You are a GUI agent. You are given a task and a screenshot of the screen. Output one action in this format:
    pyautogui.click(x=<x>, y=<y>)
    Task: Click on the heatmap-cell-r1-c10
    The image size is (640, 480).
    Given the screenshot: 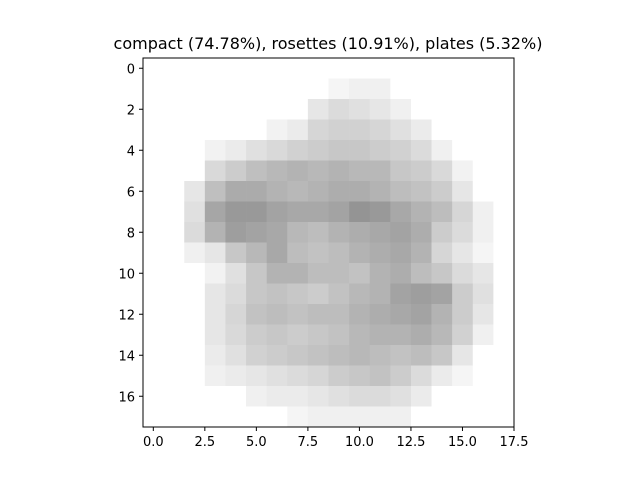 What is the action you would take?
    pyautogui.click(x=360, y=89)
    